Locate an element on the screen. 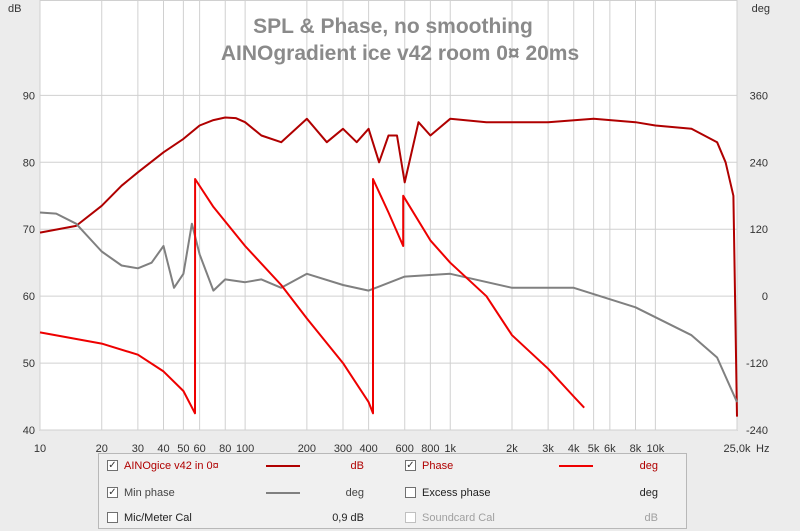  x-tick-label: 5k is located at coordinates (594, 448).